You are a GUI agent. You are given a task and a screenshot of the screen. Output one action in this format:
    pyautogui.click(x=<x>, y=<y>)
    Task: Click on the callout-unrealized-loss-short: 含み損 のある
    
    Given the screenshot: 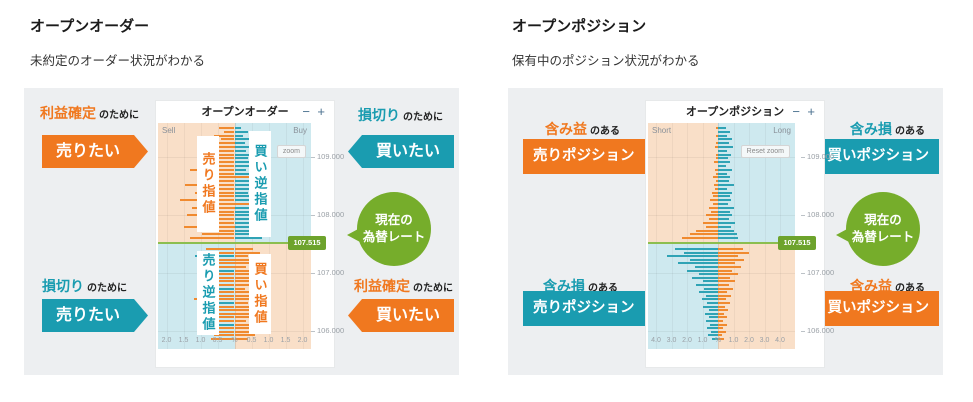 What is the action you would take?
    pyautogui.click(x=580, y=286)
    